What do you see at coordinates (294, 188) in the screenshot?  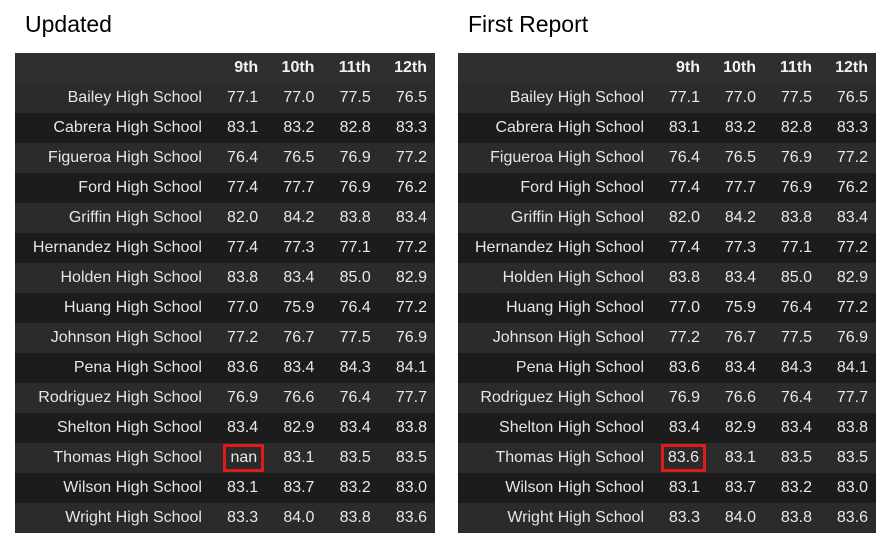 I see `score-cell: 77.7` at bounding box center [294, 188].